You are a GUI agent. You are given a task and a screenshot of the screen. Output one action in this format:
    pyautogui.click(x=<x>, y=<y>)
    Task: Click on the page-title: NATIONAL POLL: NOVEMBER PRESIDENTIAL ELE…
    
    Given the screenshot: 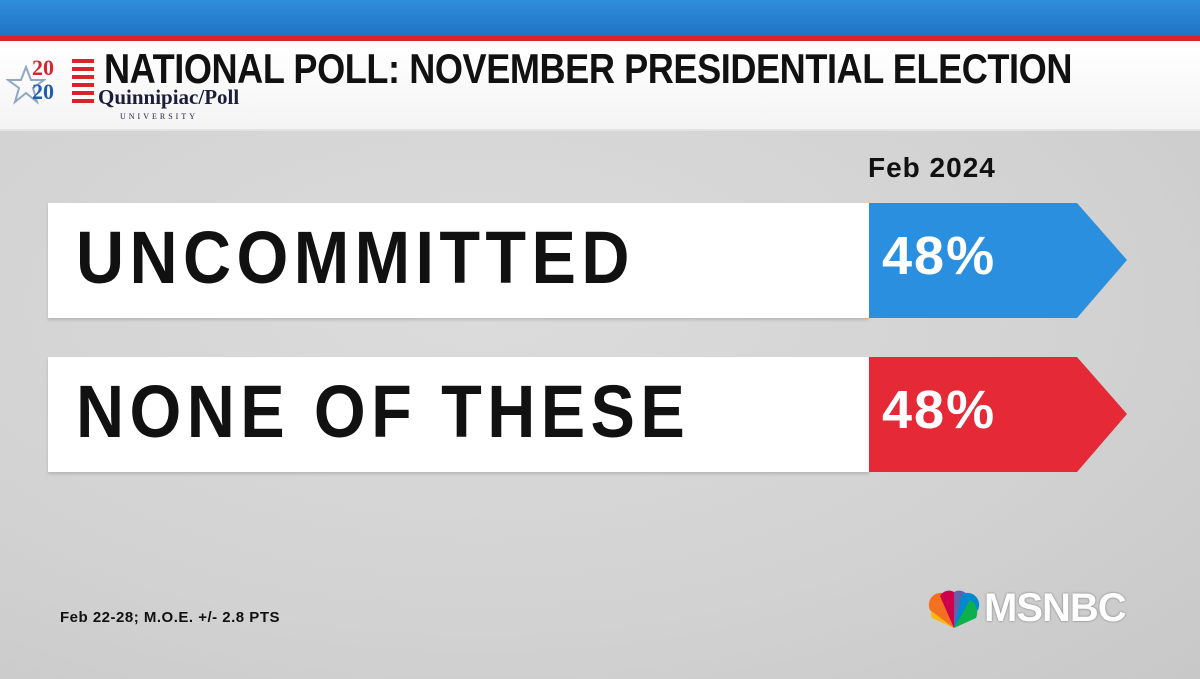 What is the action you would take?
    pyautogui.click(x=588, y=68)
    